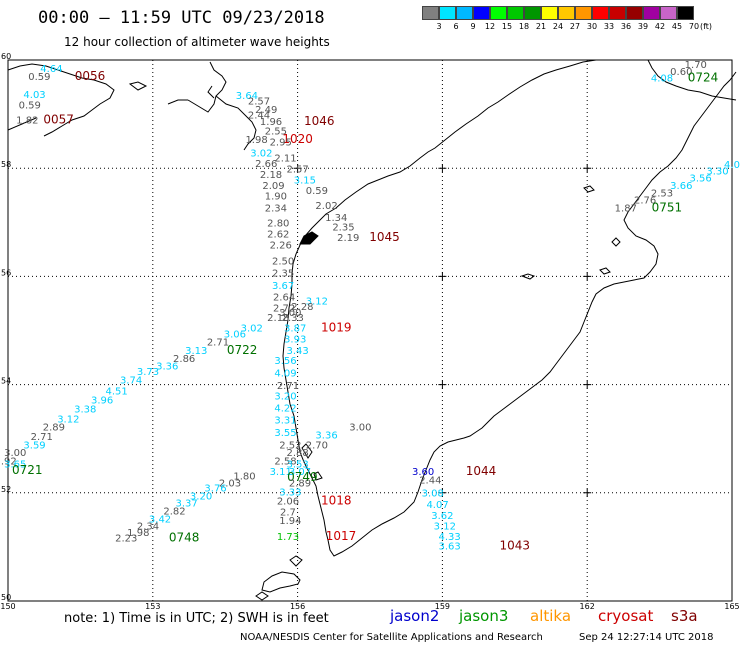 This screenshot has height=650, width=740. What do you see at coordinates (437, 505) in the screenshot?
I see `swh-value-label: 4.07` at bounding box center [437, 505].